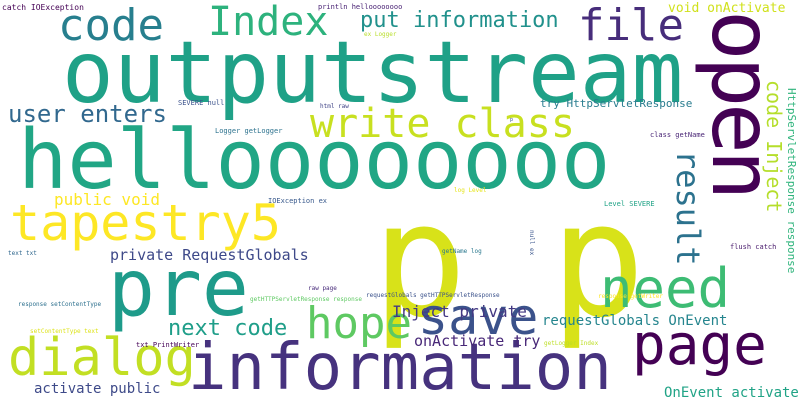  What do you see at coordinates (629, 204) in the screenshot?
I see `word-level-severe: Level SEVERE` at bounding box center [629, 204].